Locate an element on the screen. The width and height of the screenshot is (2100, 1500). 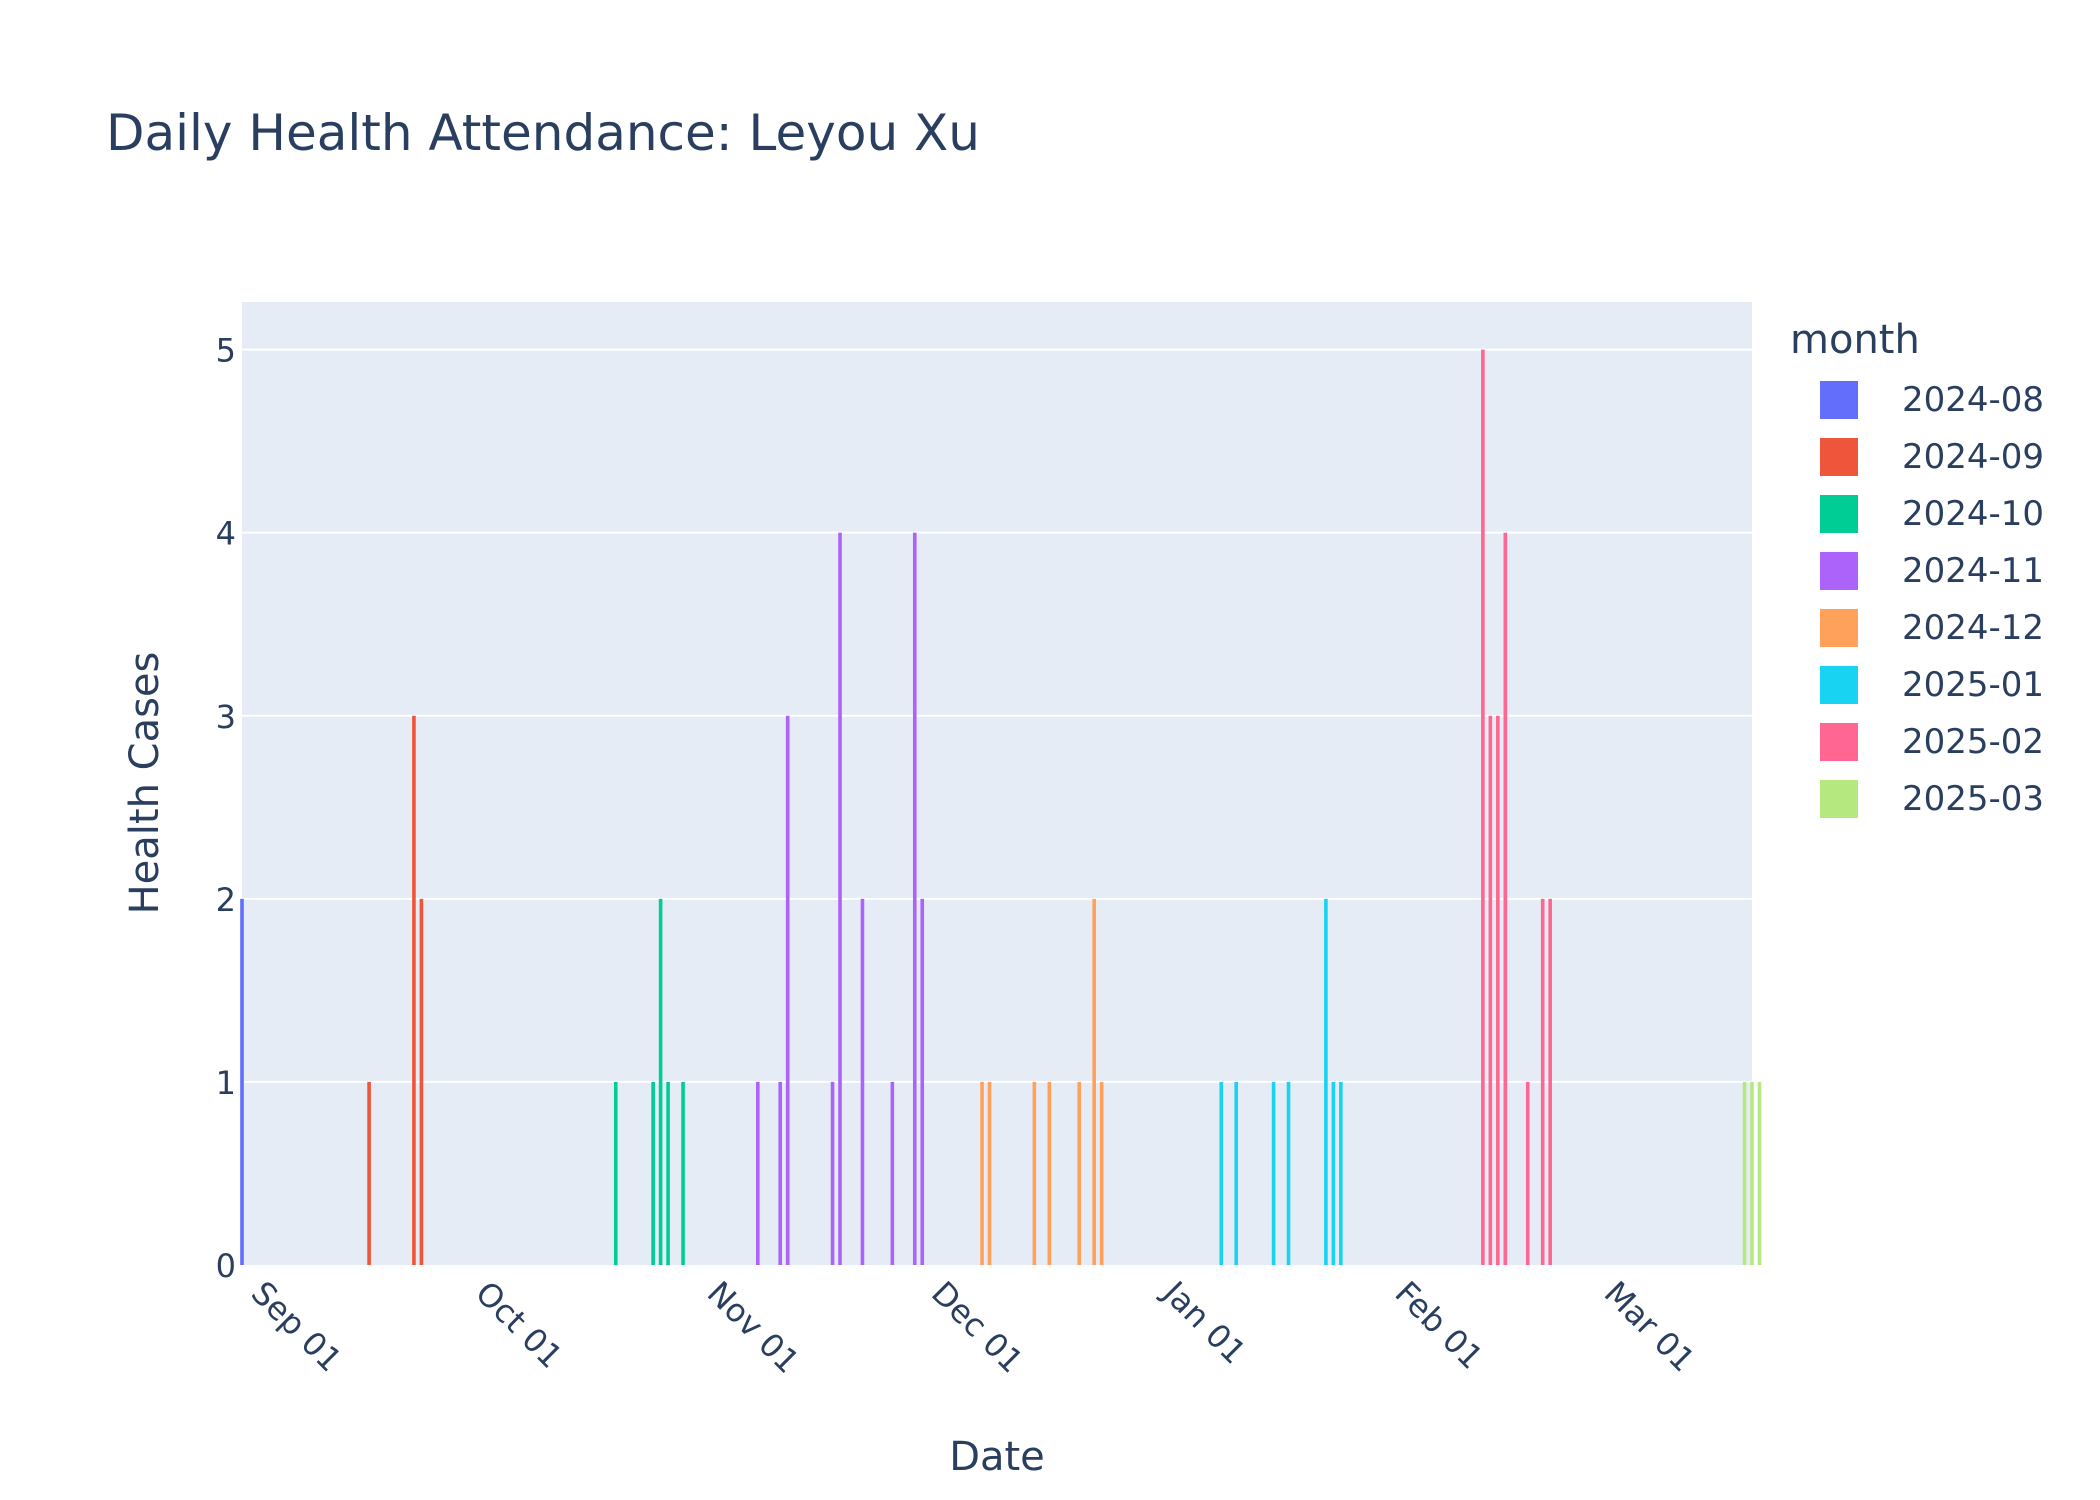
y-tick-label: 3 is located at coordinates (226, 717).